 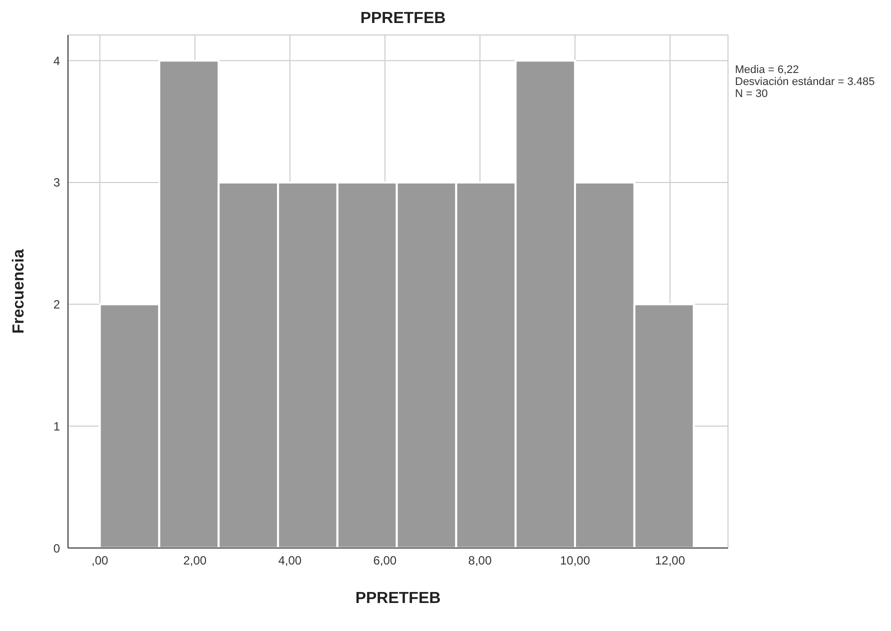 I want to click on y-tick-label: 3, so click(x=56, y=183).